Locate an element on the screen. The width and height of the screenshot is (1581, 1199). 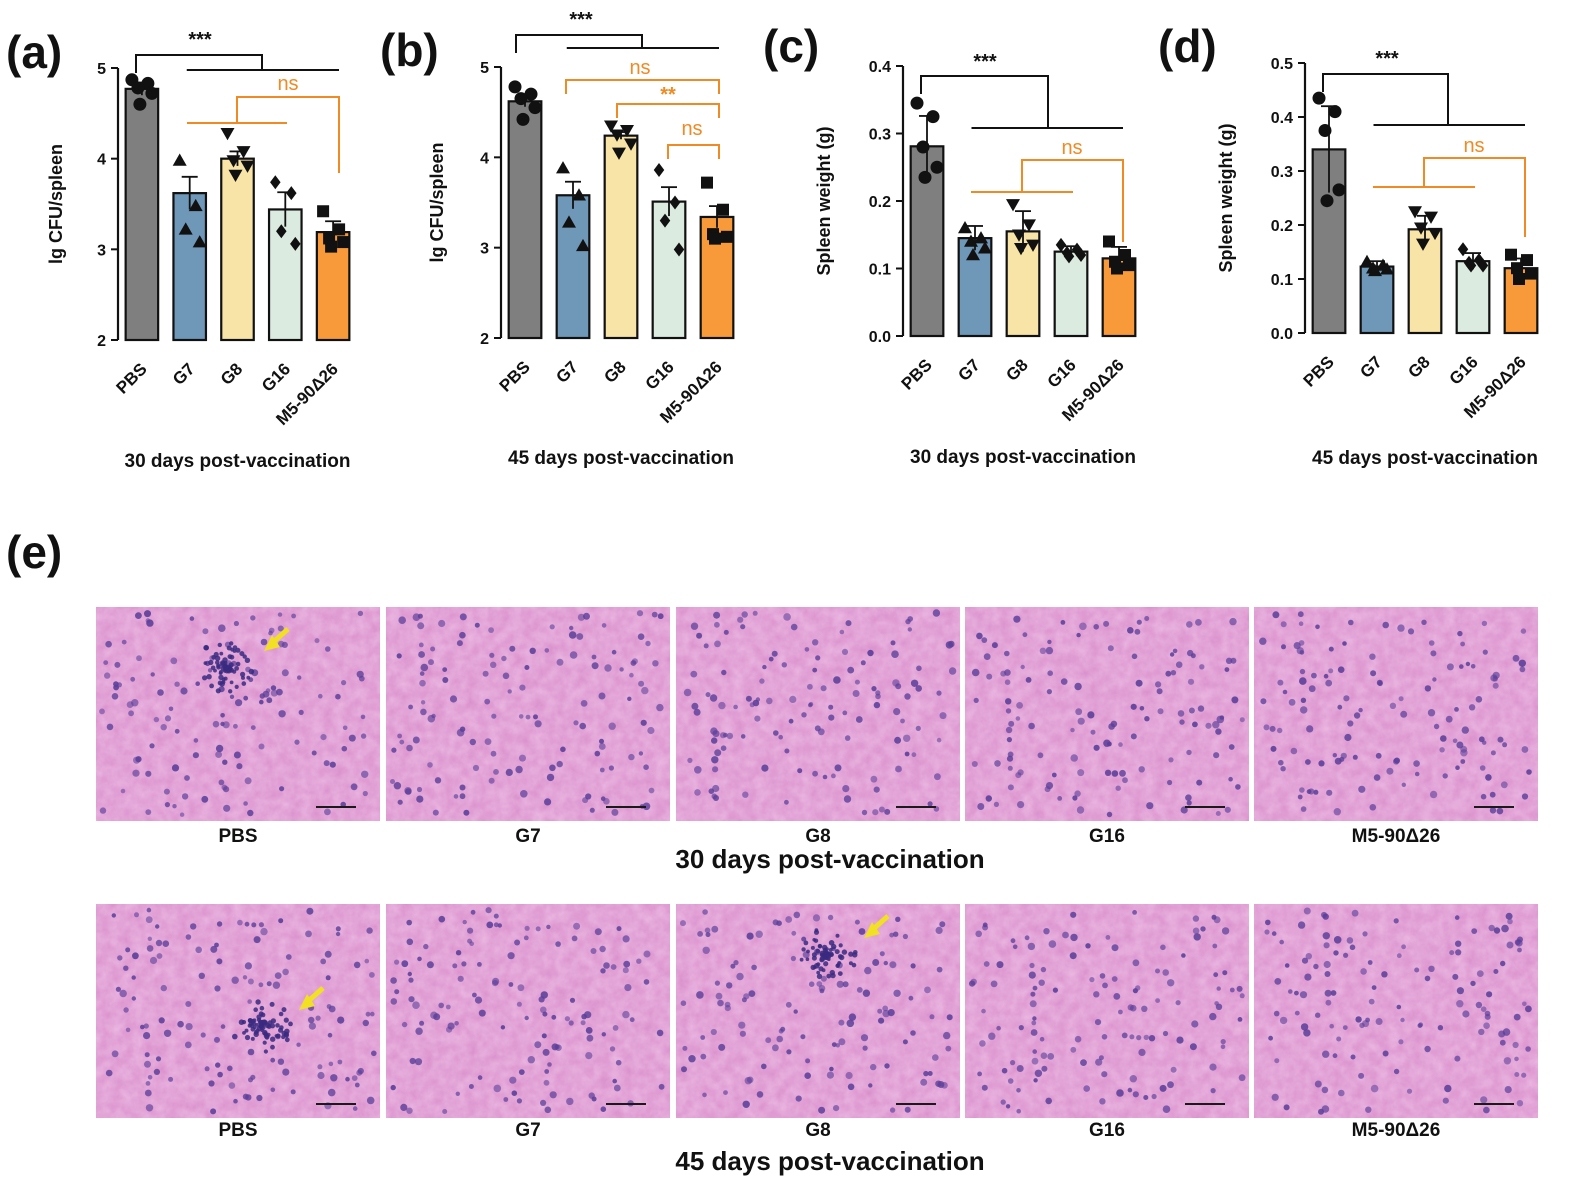
y-tick-label: 0.1 is located at coordinates (1282, 280).